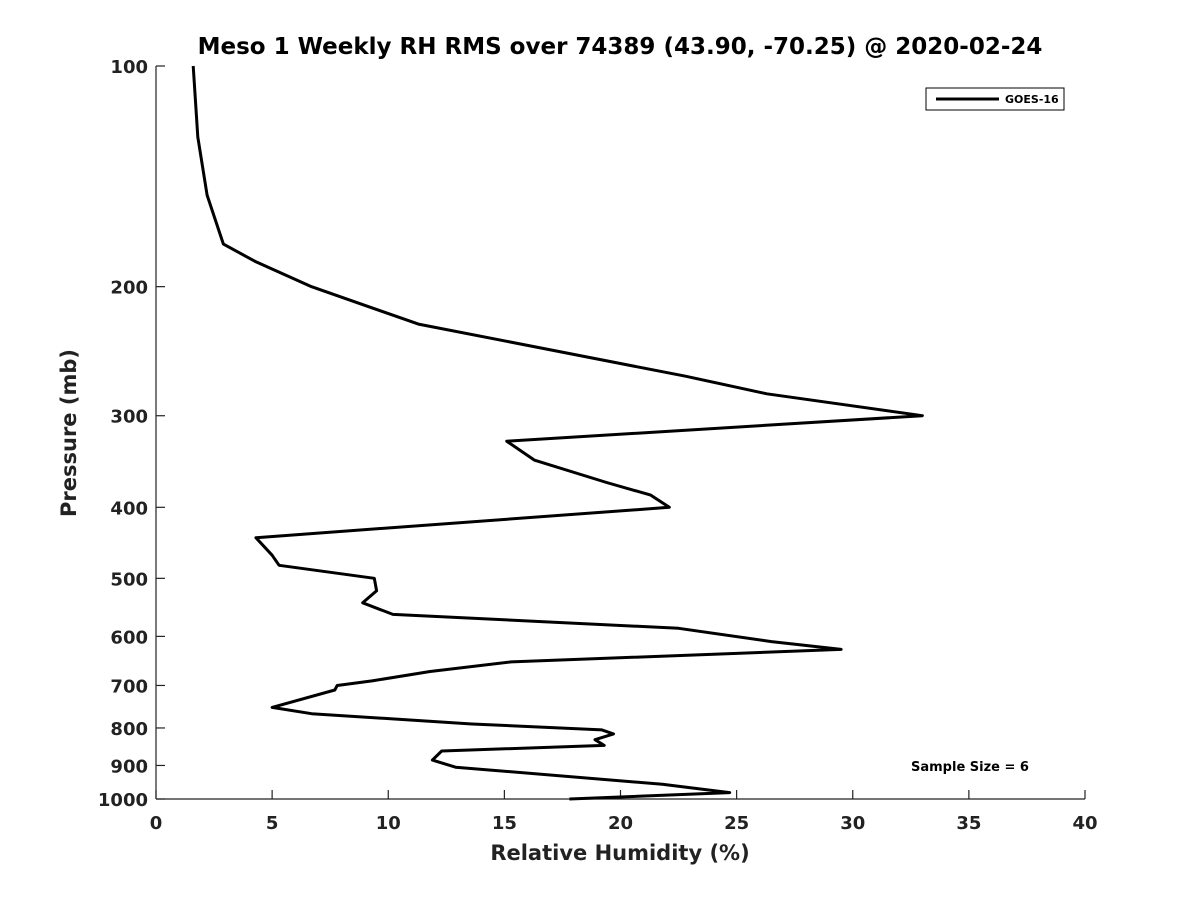  Describe the element at coordinates (69, 433) in the screenshot. I see `y-axis-label: Pressure (mb)` at that location.